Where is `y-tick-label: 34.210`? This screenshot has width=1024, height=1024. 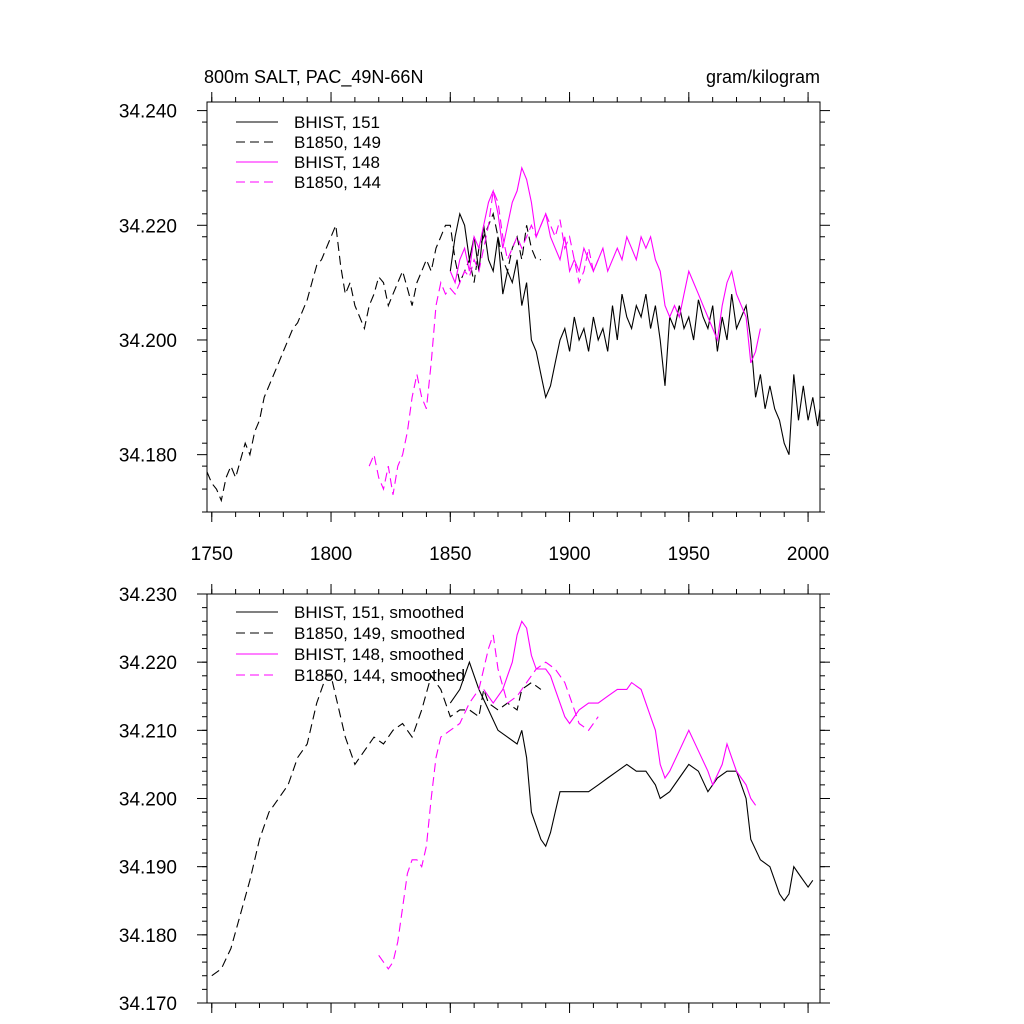 y-tick-label: 34.210 is located at coordinates (148, 731).